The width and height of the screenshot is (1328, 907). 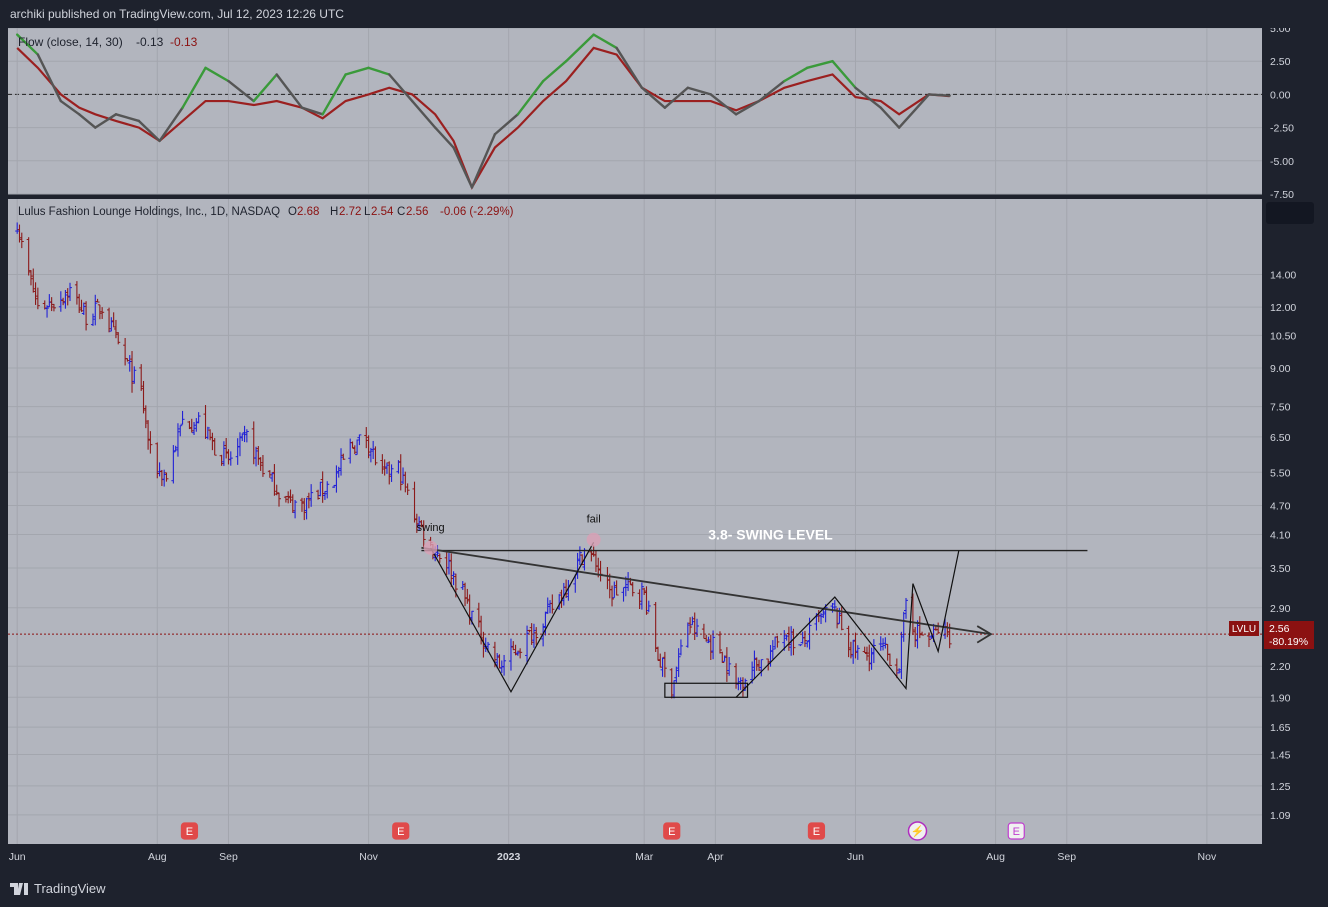 What do you see at coordinates (477, 212) in the screenshot?
I see `ohlc-change: -0.06 (-2.29%)` at bounding box center [477, 212].